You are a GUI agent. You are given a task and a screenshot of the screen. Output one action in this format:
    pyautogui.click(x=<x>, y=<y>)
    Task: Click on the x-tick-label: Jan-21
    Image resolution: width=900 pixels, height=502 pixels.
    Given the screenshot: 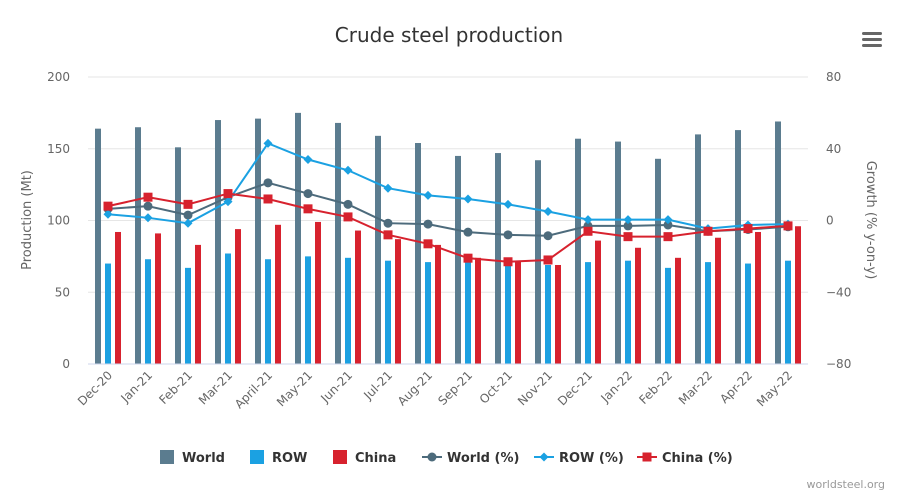 What is the action you would take?
    pyautogui.click(x=137, y=387)
    